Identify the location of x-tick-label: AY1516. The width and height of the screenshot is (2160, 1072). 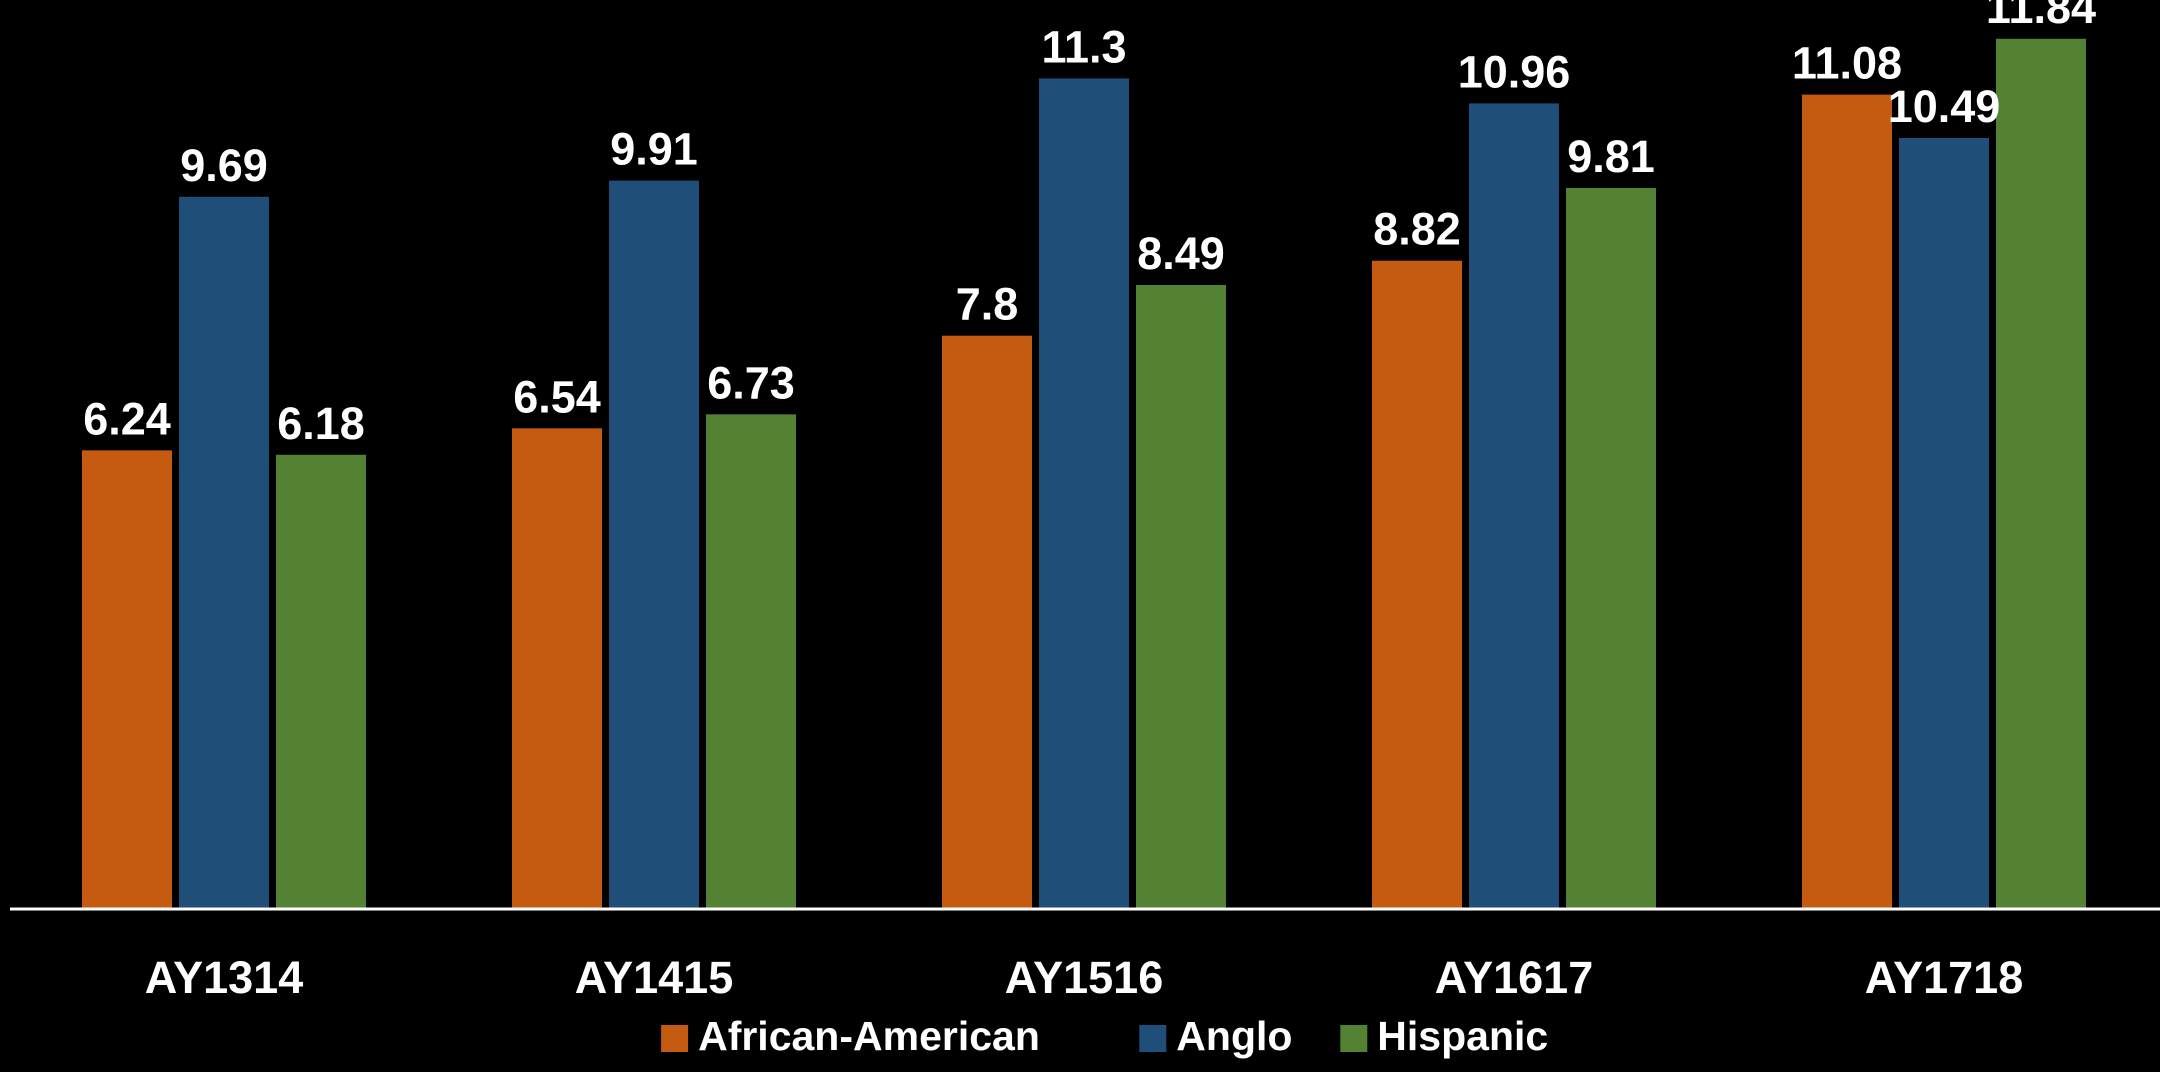
(1084, 977).